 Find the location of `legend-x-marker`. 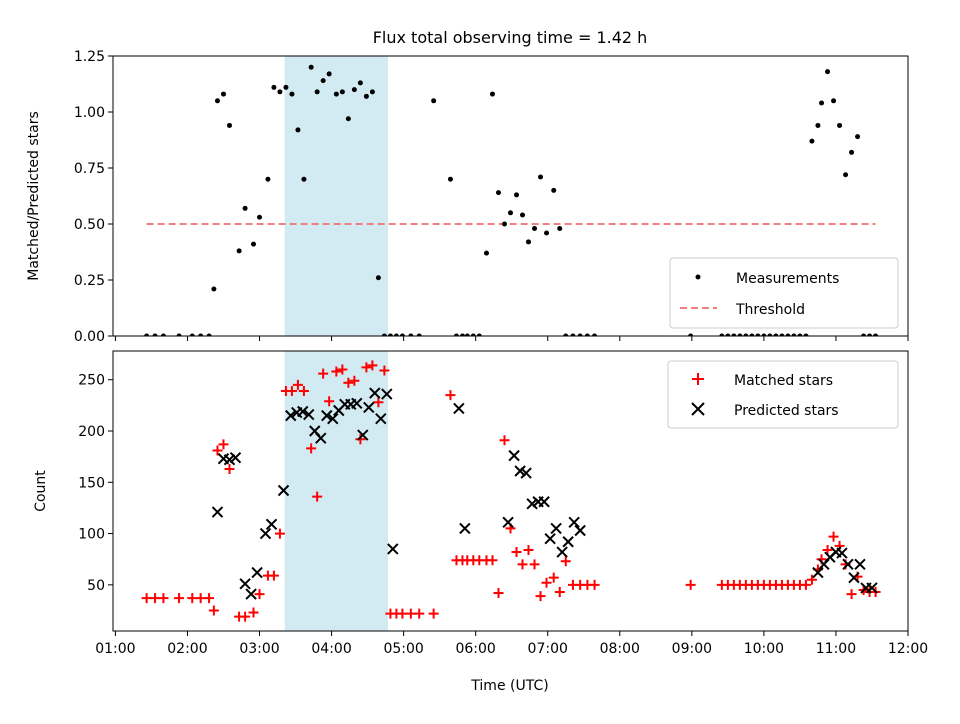

legend-x-marker is located at coordinates (698, 409).